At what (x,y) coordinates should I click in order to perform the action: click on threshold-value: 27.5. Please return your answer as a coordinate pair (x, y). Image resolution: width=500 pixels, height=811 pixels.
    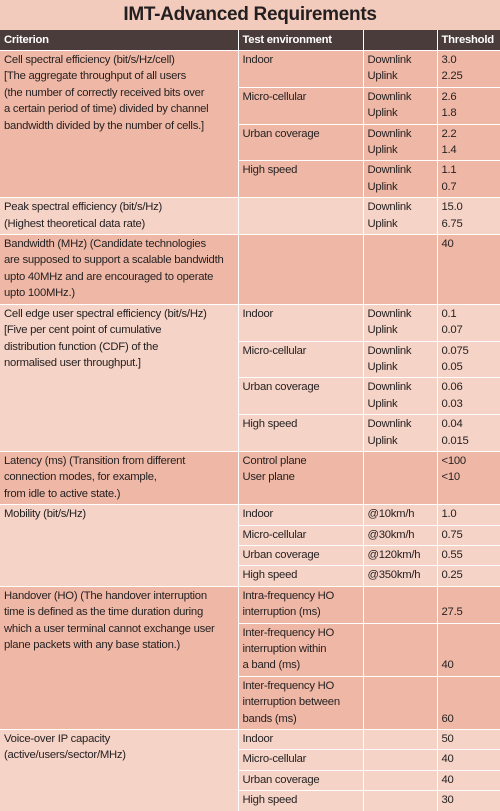
    Looking at the image, I should click on (452, 612).